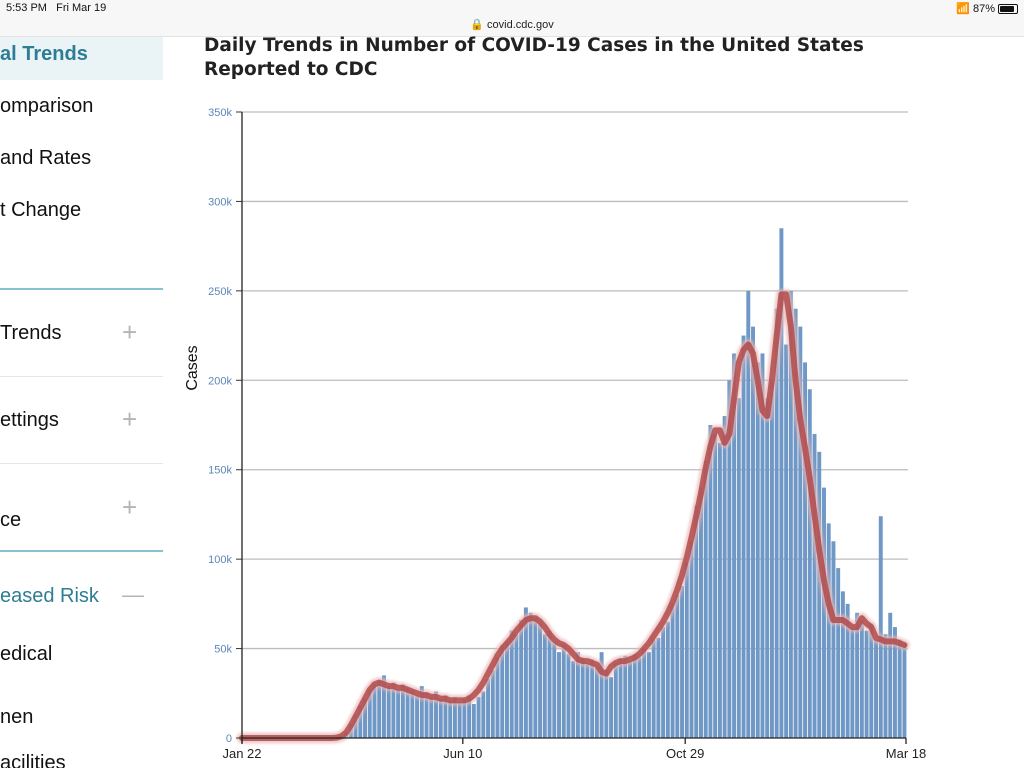 The height and width of the screenshot is (768, 1024). What do you see at coordinates (512, 25) in the screenshot?
I see `url-bar: 🔒 covid.cdc.gov` at bounding box center [512, 25].